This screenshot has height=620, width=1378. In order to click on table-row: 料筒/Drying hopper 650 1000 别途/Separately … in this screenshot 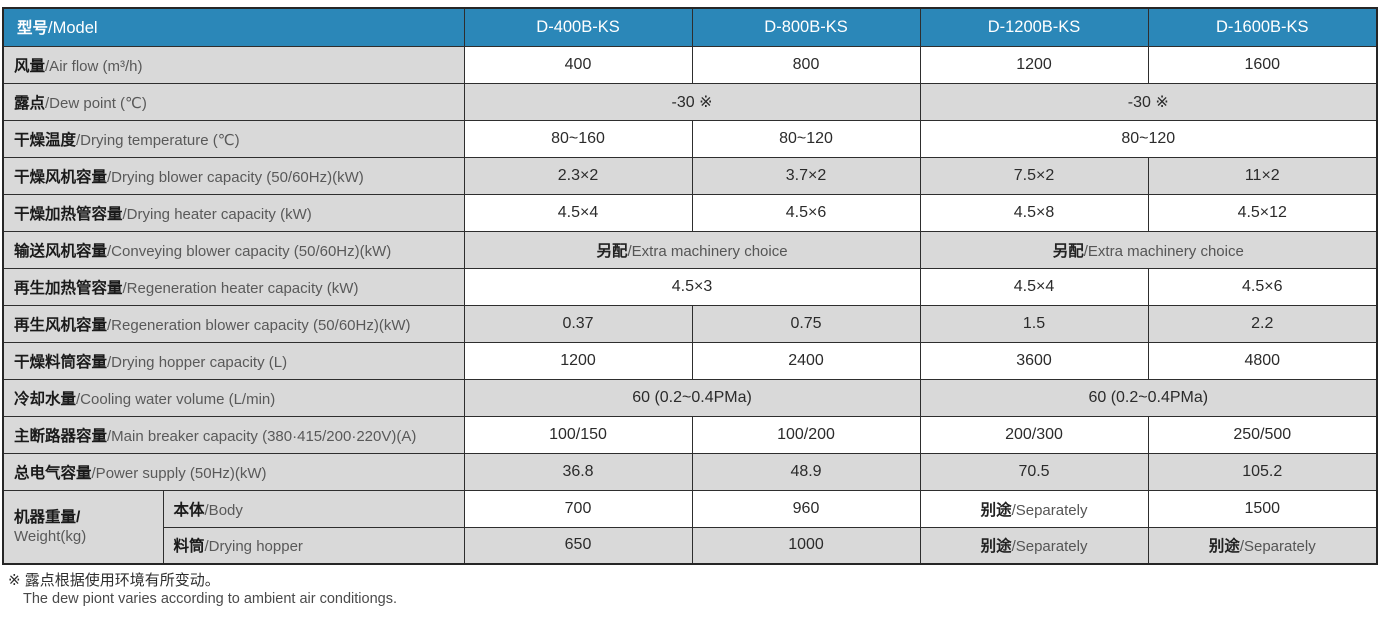, I will do `click(690, 545)`.